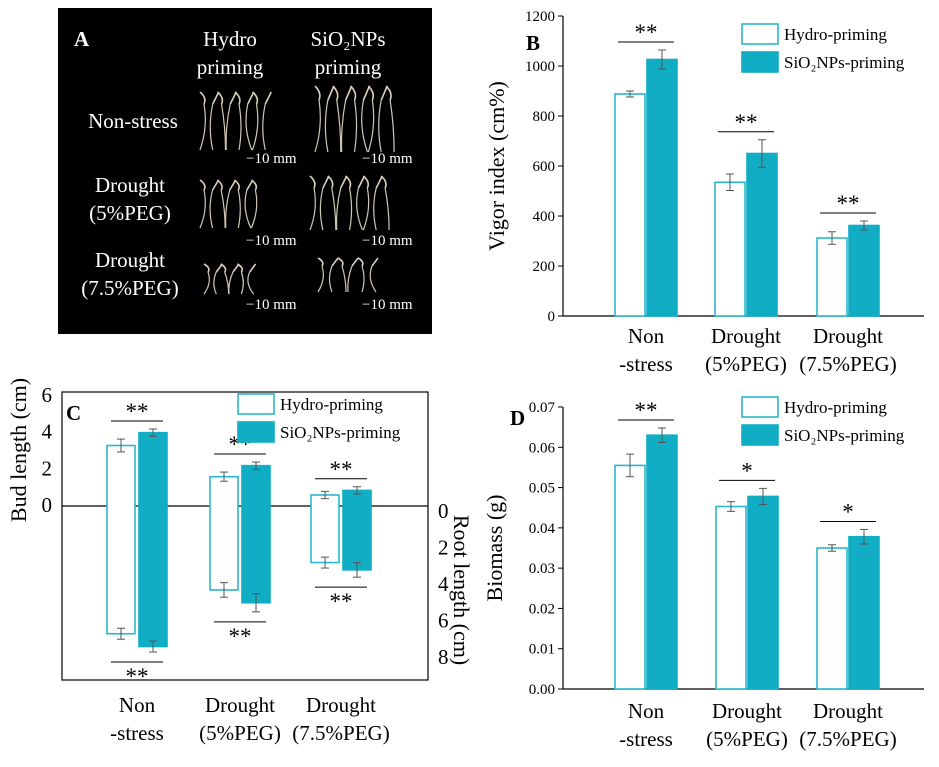 This screenshot has width=939, height=767. I want to click on y-tick-label: 0.04, so click(542, 529).